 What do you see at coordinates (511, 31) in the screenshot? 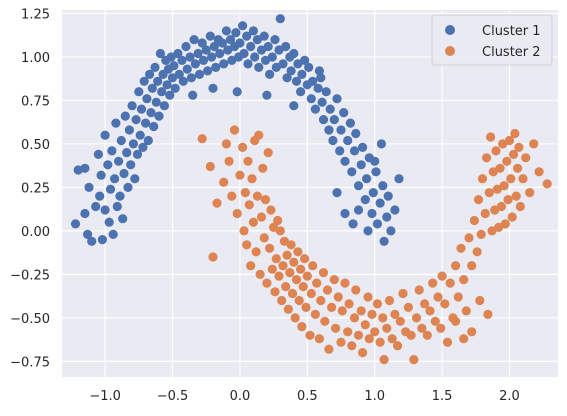
I see `legend-label-cluster-1: Cluster 1` at bounding box center [511, 31].